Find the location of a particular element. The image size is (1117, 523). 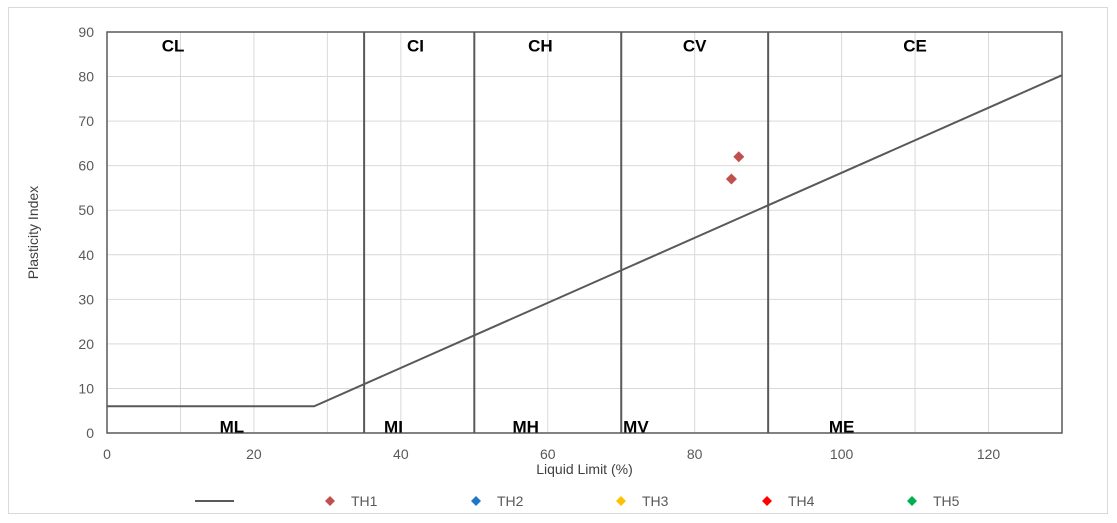

zone-label-ce: CE is located at coordinates (915, 45).